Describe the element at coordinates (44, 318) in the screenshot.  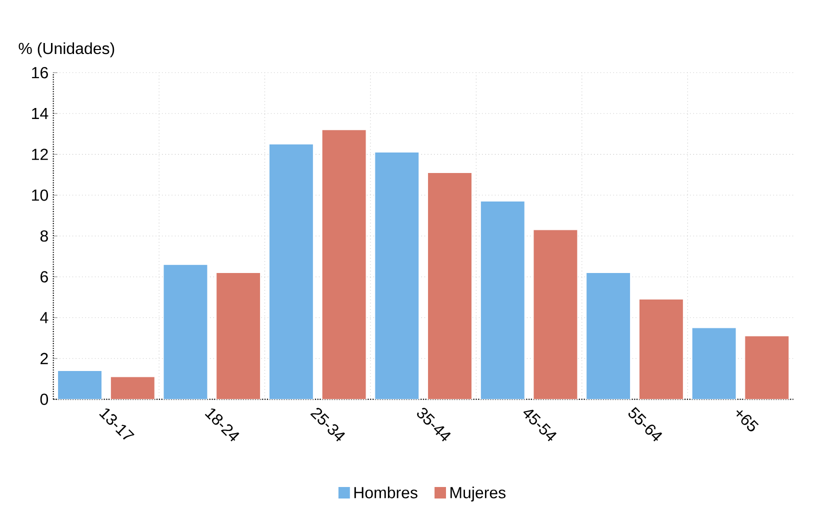
I see `y-tick-label: 4` at that location.